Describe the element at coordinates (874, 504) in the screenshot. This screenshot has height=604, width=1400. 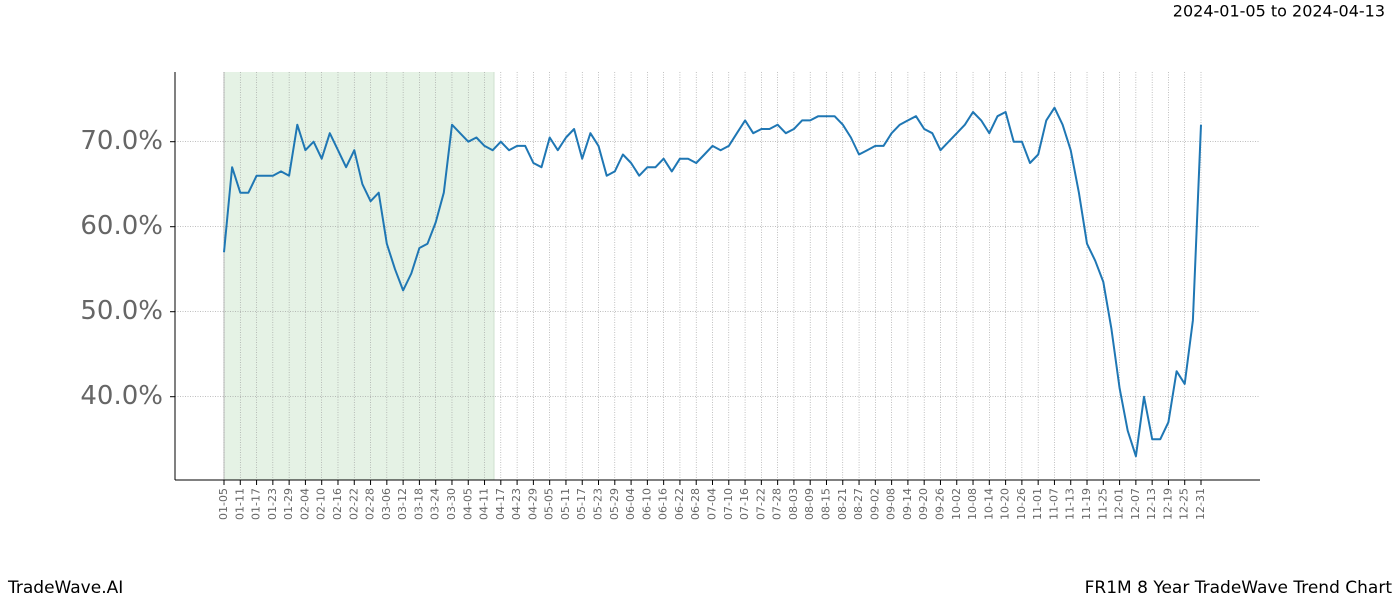
I see `x-tick-label: 09-02` at that location.